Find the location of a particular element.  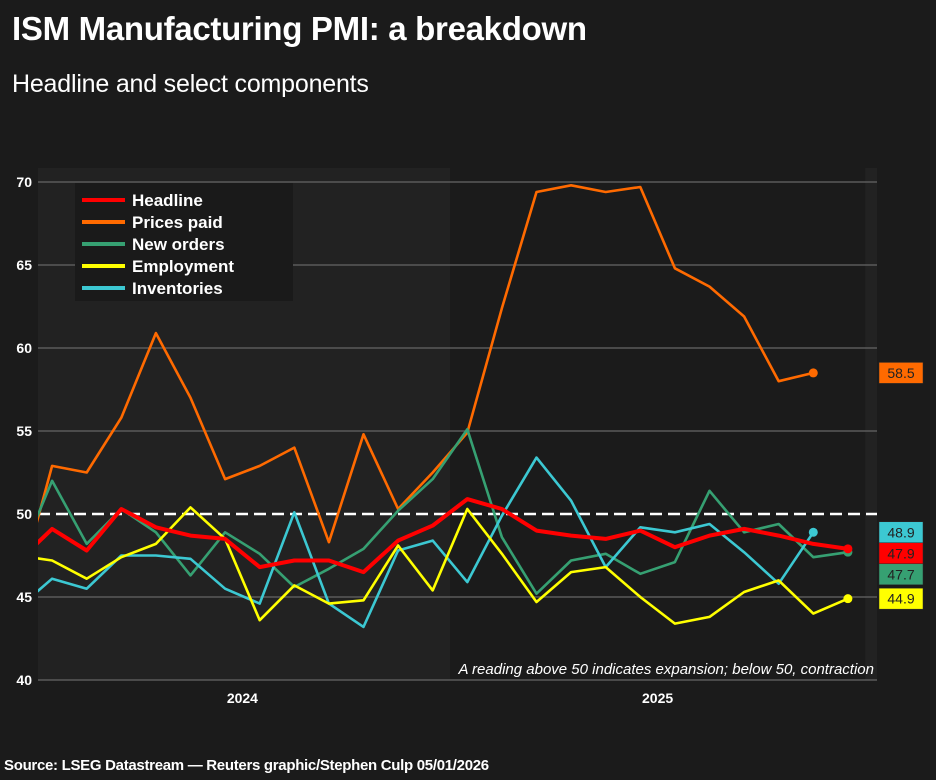

y-axis-ticks: 40 45 50 55 60 65 70 is located at coordinates (24, 431).